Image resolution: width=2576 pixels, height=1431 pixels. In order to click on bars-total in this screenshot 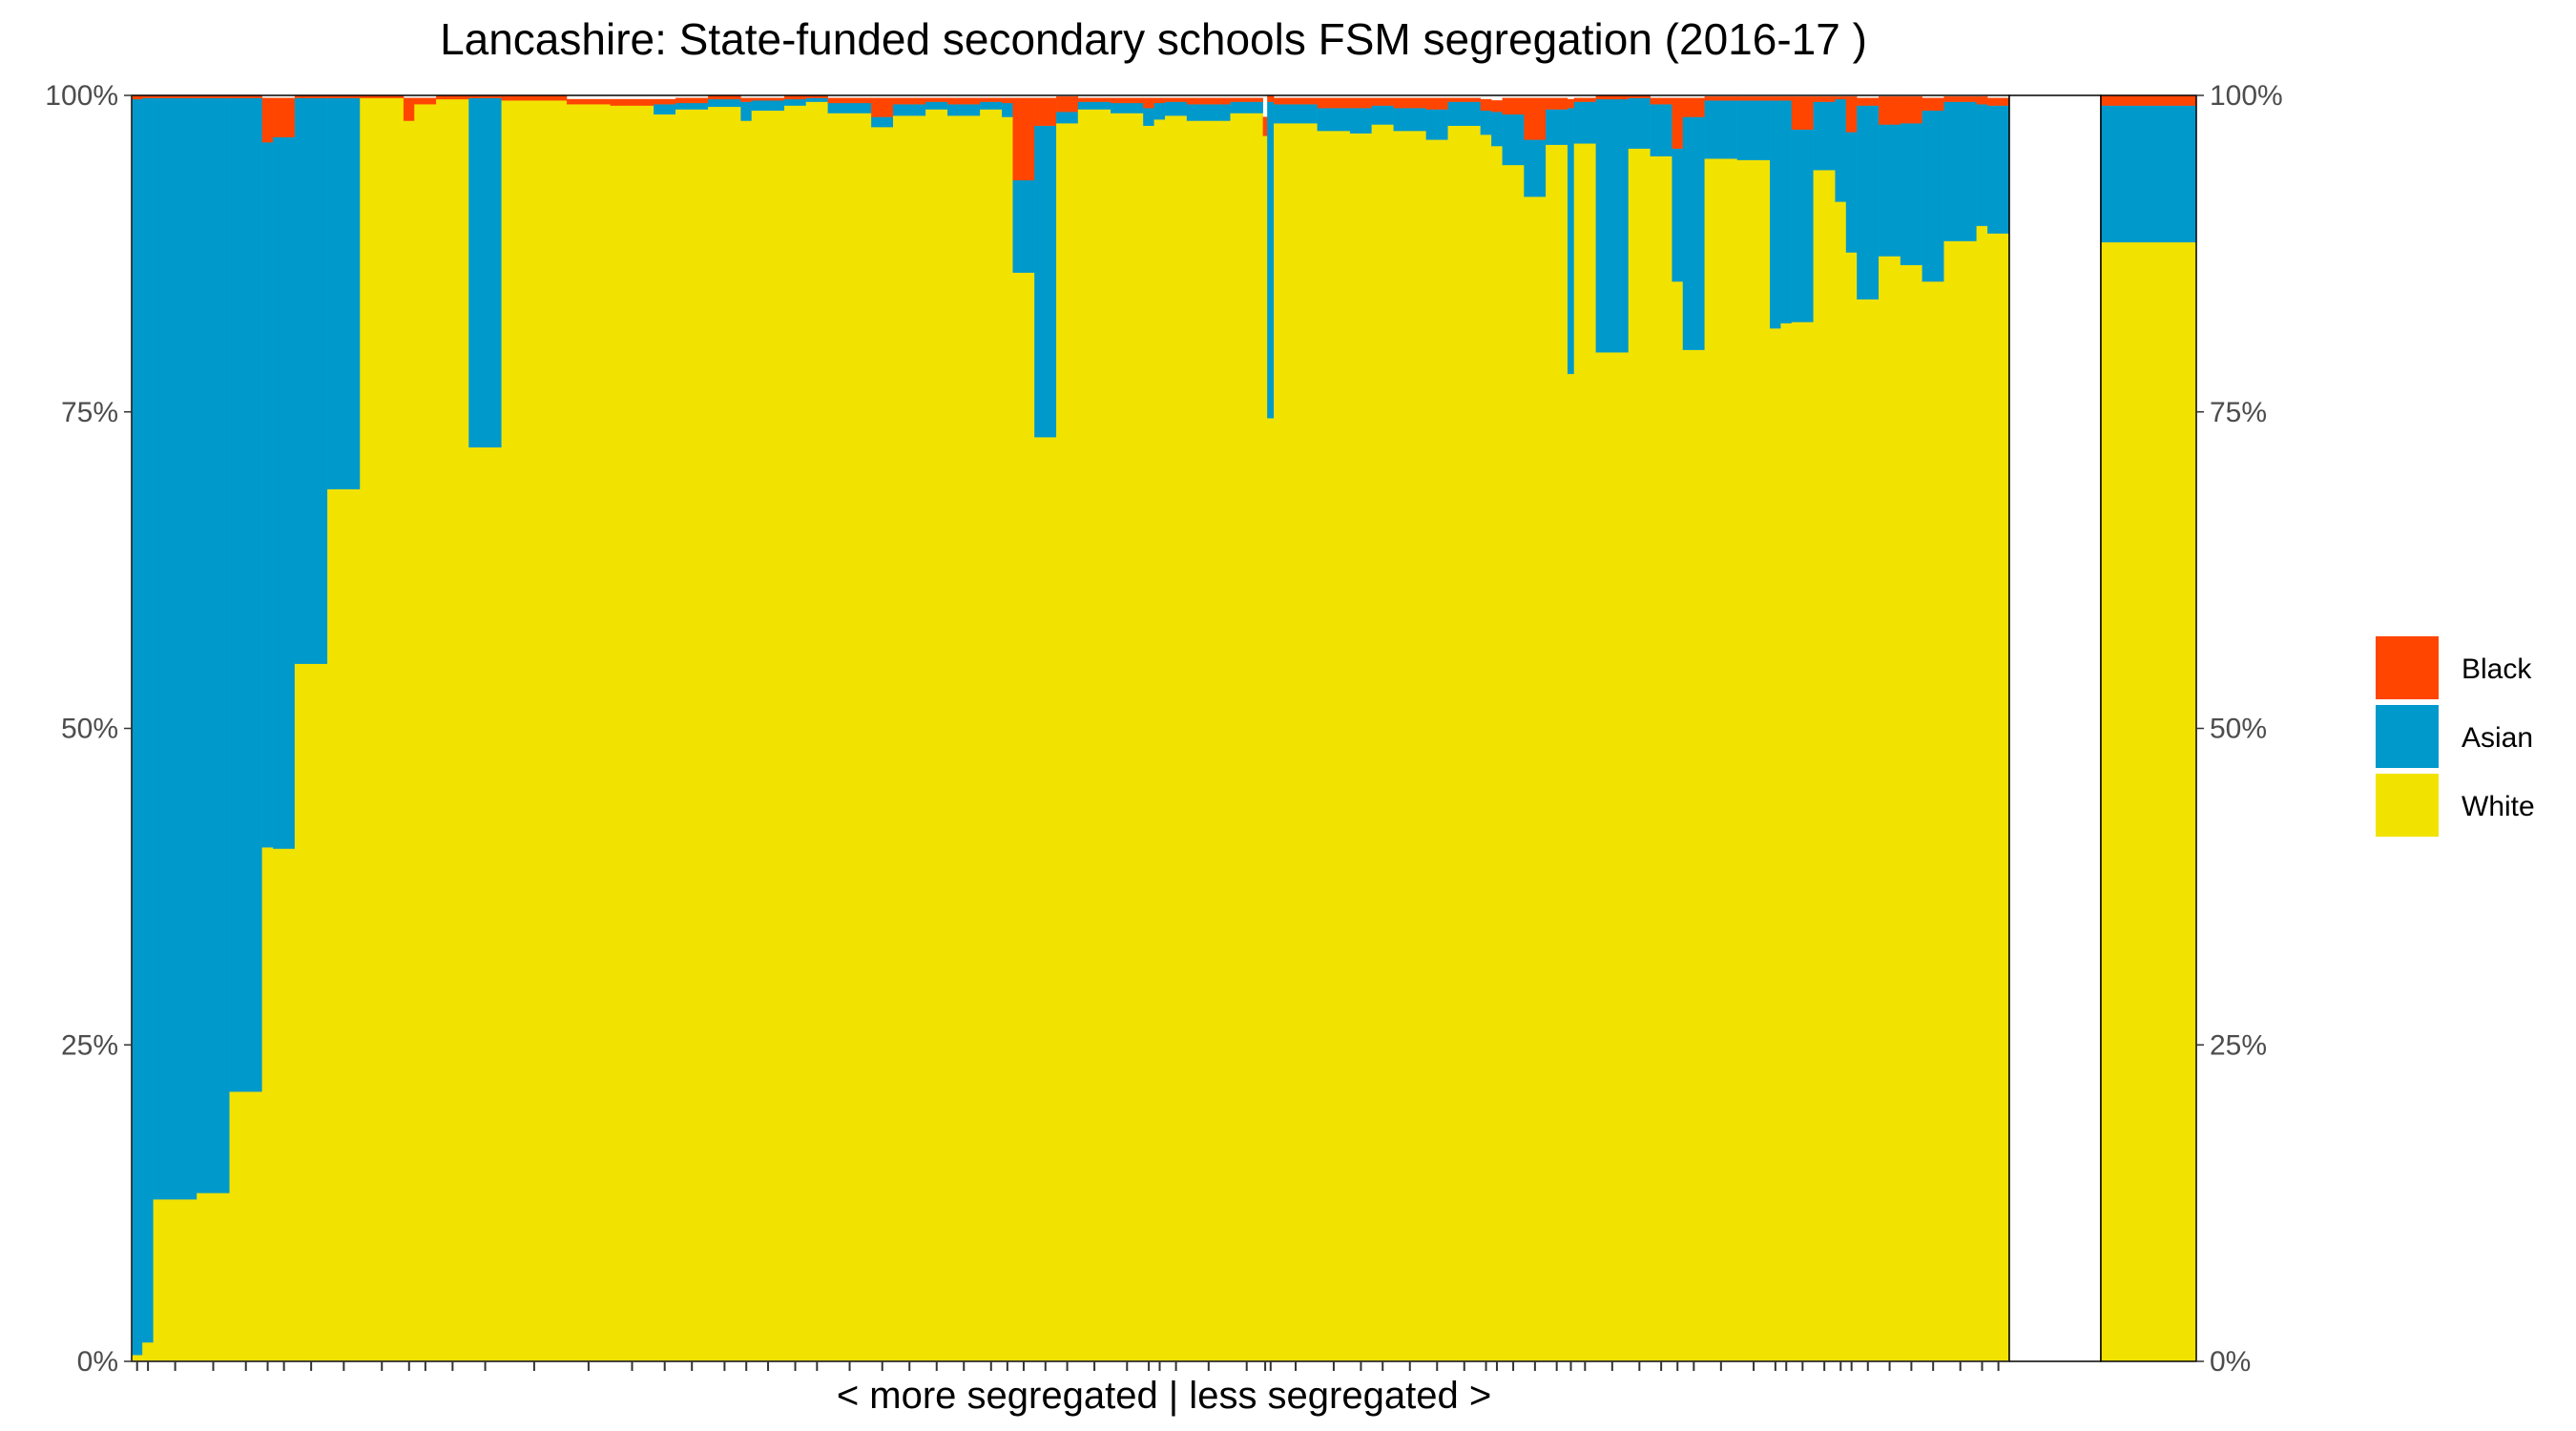, I will do `click(2148, 728)`.